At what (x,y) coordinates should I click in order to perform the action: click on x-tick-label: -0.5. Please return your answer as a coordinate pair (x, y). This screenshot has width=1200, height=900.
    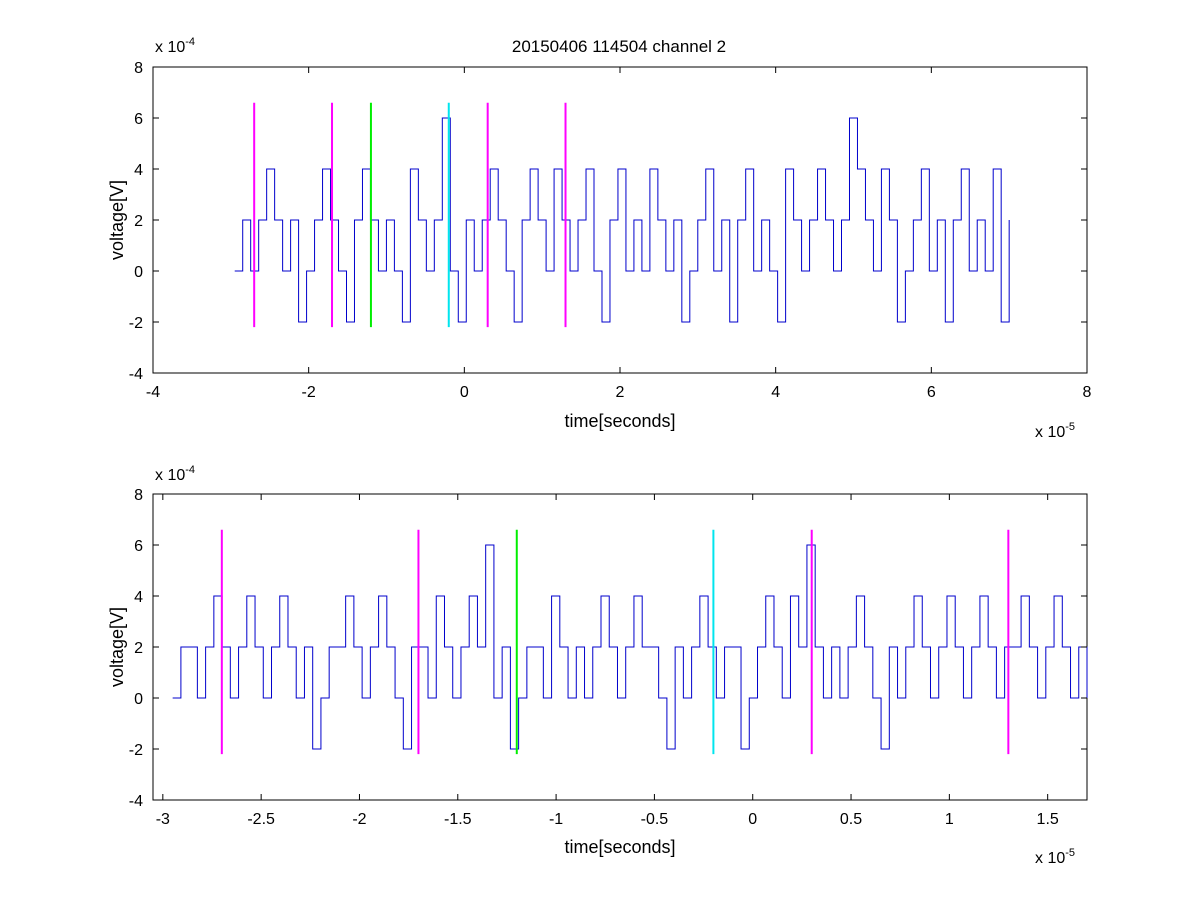
    Looking at the image, I should click on (655, 819).